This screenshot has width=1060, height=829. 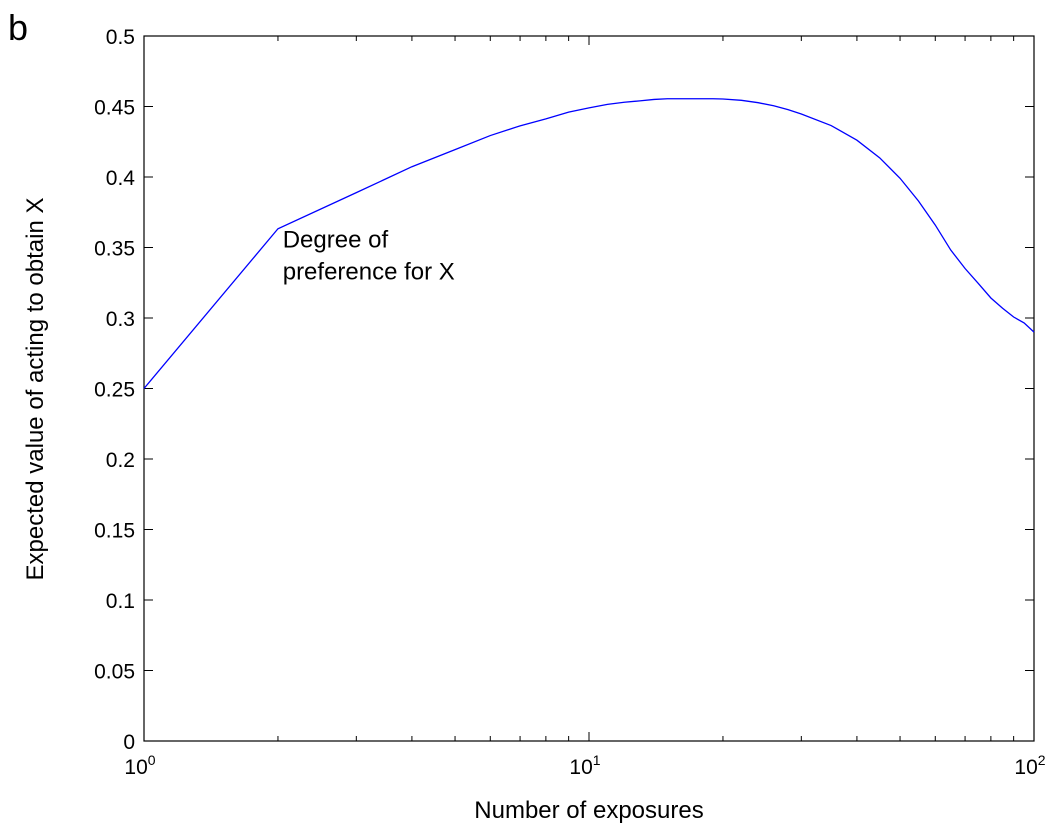 What do you see at coordinates (114, 672) in the screenshot?
I see `y-tick-label: 0.05` at bounding box center [114, 672].